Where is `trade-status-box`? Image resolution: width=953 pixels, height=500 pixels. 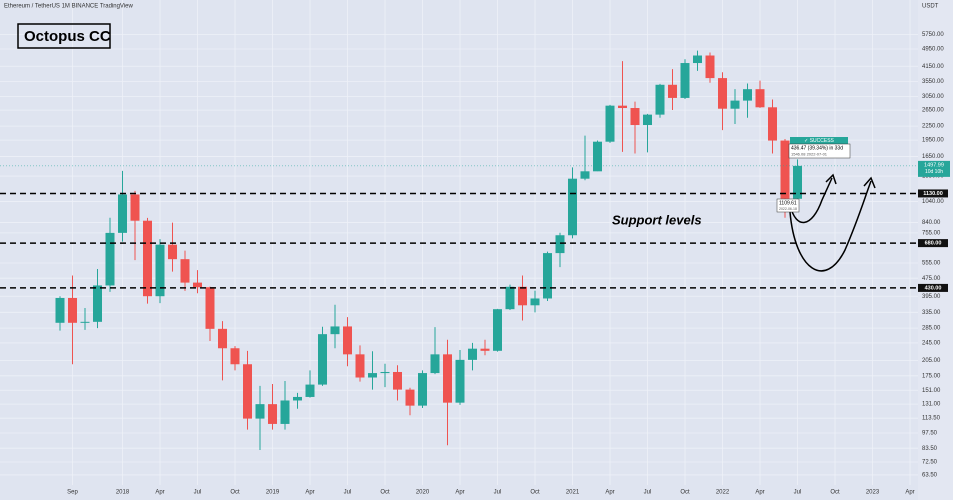 trade-status-box is located at coordinates (819, 140).